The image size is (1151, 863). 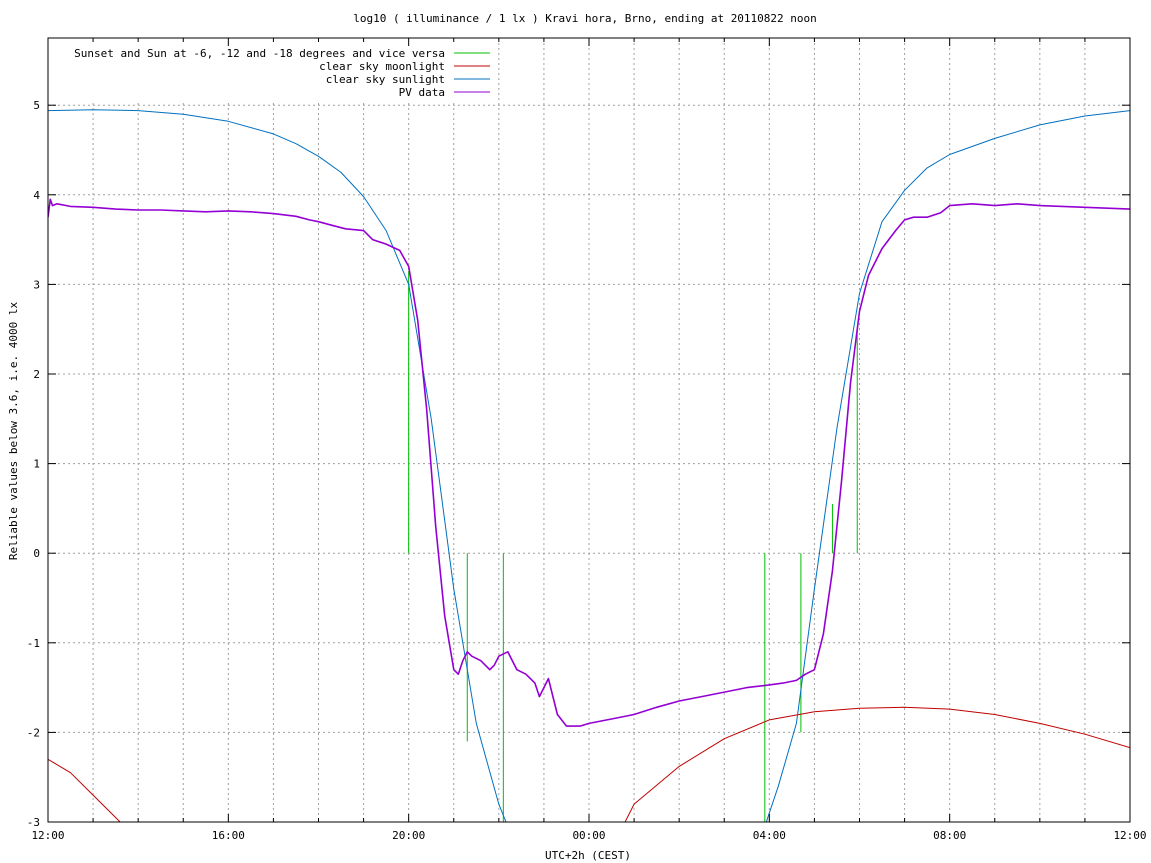 What do you see at coordinates (949, 835) in the screenshot?
I see `x-tick-label: 08:00` at bounding box center [949, 835].